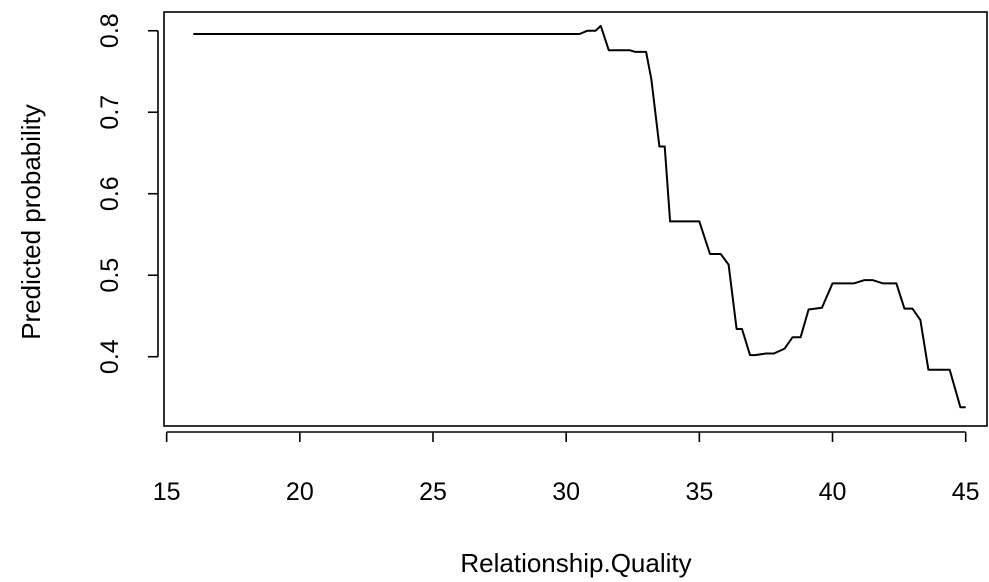  What do you see at coordinates (566, 492) in the screenshot?
I see `x-tick-label: 30` at bounding box center [566, 492].